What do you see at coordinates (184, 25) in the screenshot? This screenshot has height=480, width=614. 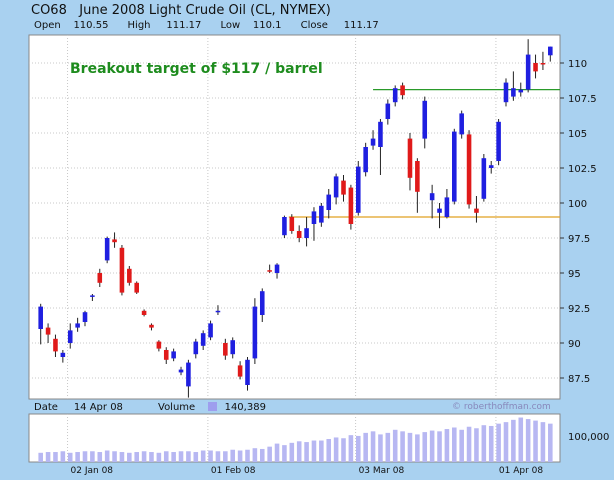 I see `high-value: 111.17` at bounding box center [184, 25].